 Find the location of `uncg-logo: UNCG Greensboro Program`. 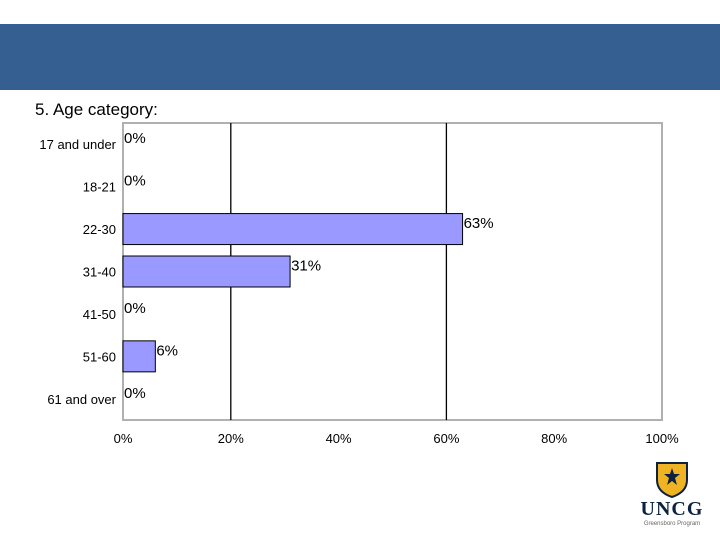

uncg-logo: UNCG Greensboro Program is located at coordinates (672, 495).